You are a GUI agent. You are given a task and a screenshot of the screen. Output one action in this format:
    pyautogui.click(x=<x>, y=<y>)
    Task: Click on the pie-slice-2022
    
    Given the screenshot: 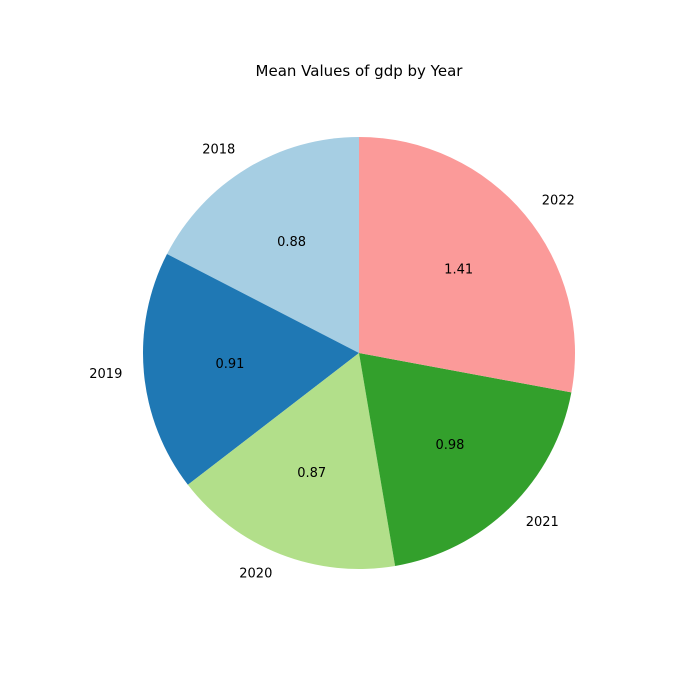 What is the action you would take?
    pyautogui.click(x=467, y=265)
    